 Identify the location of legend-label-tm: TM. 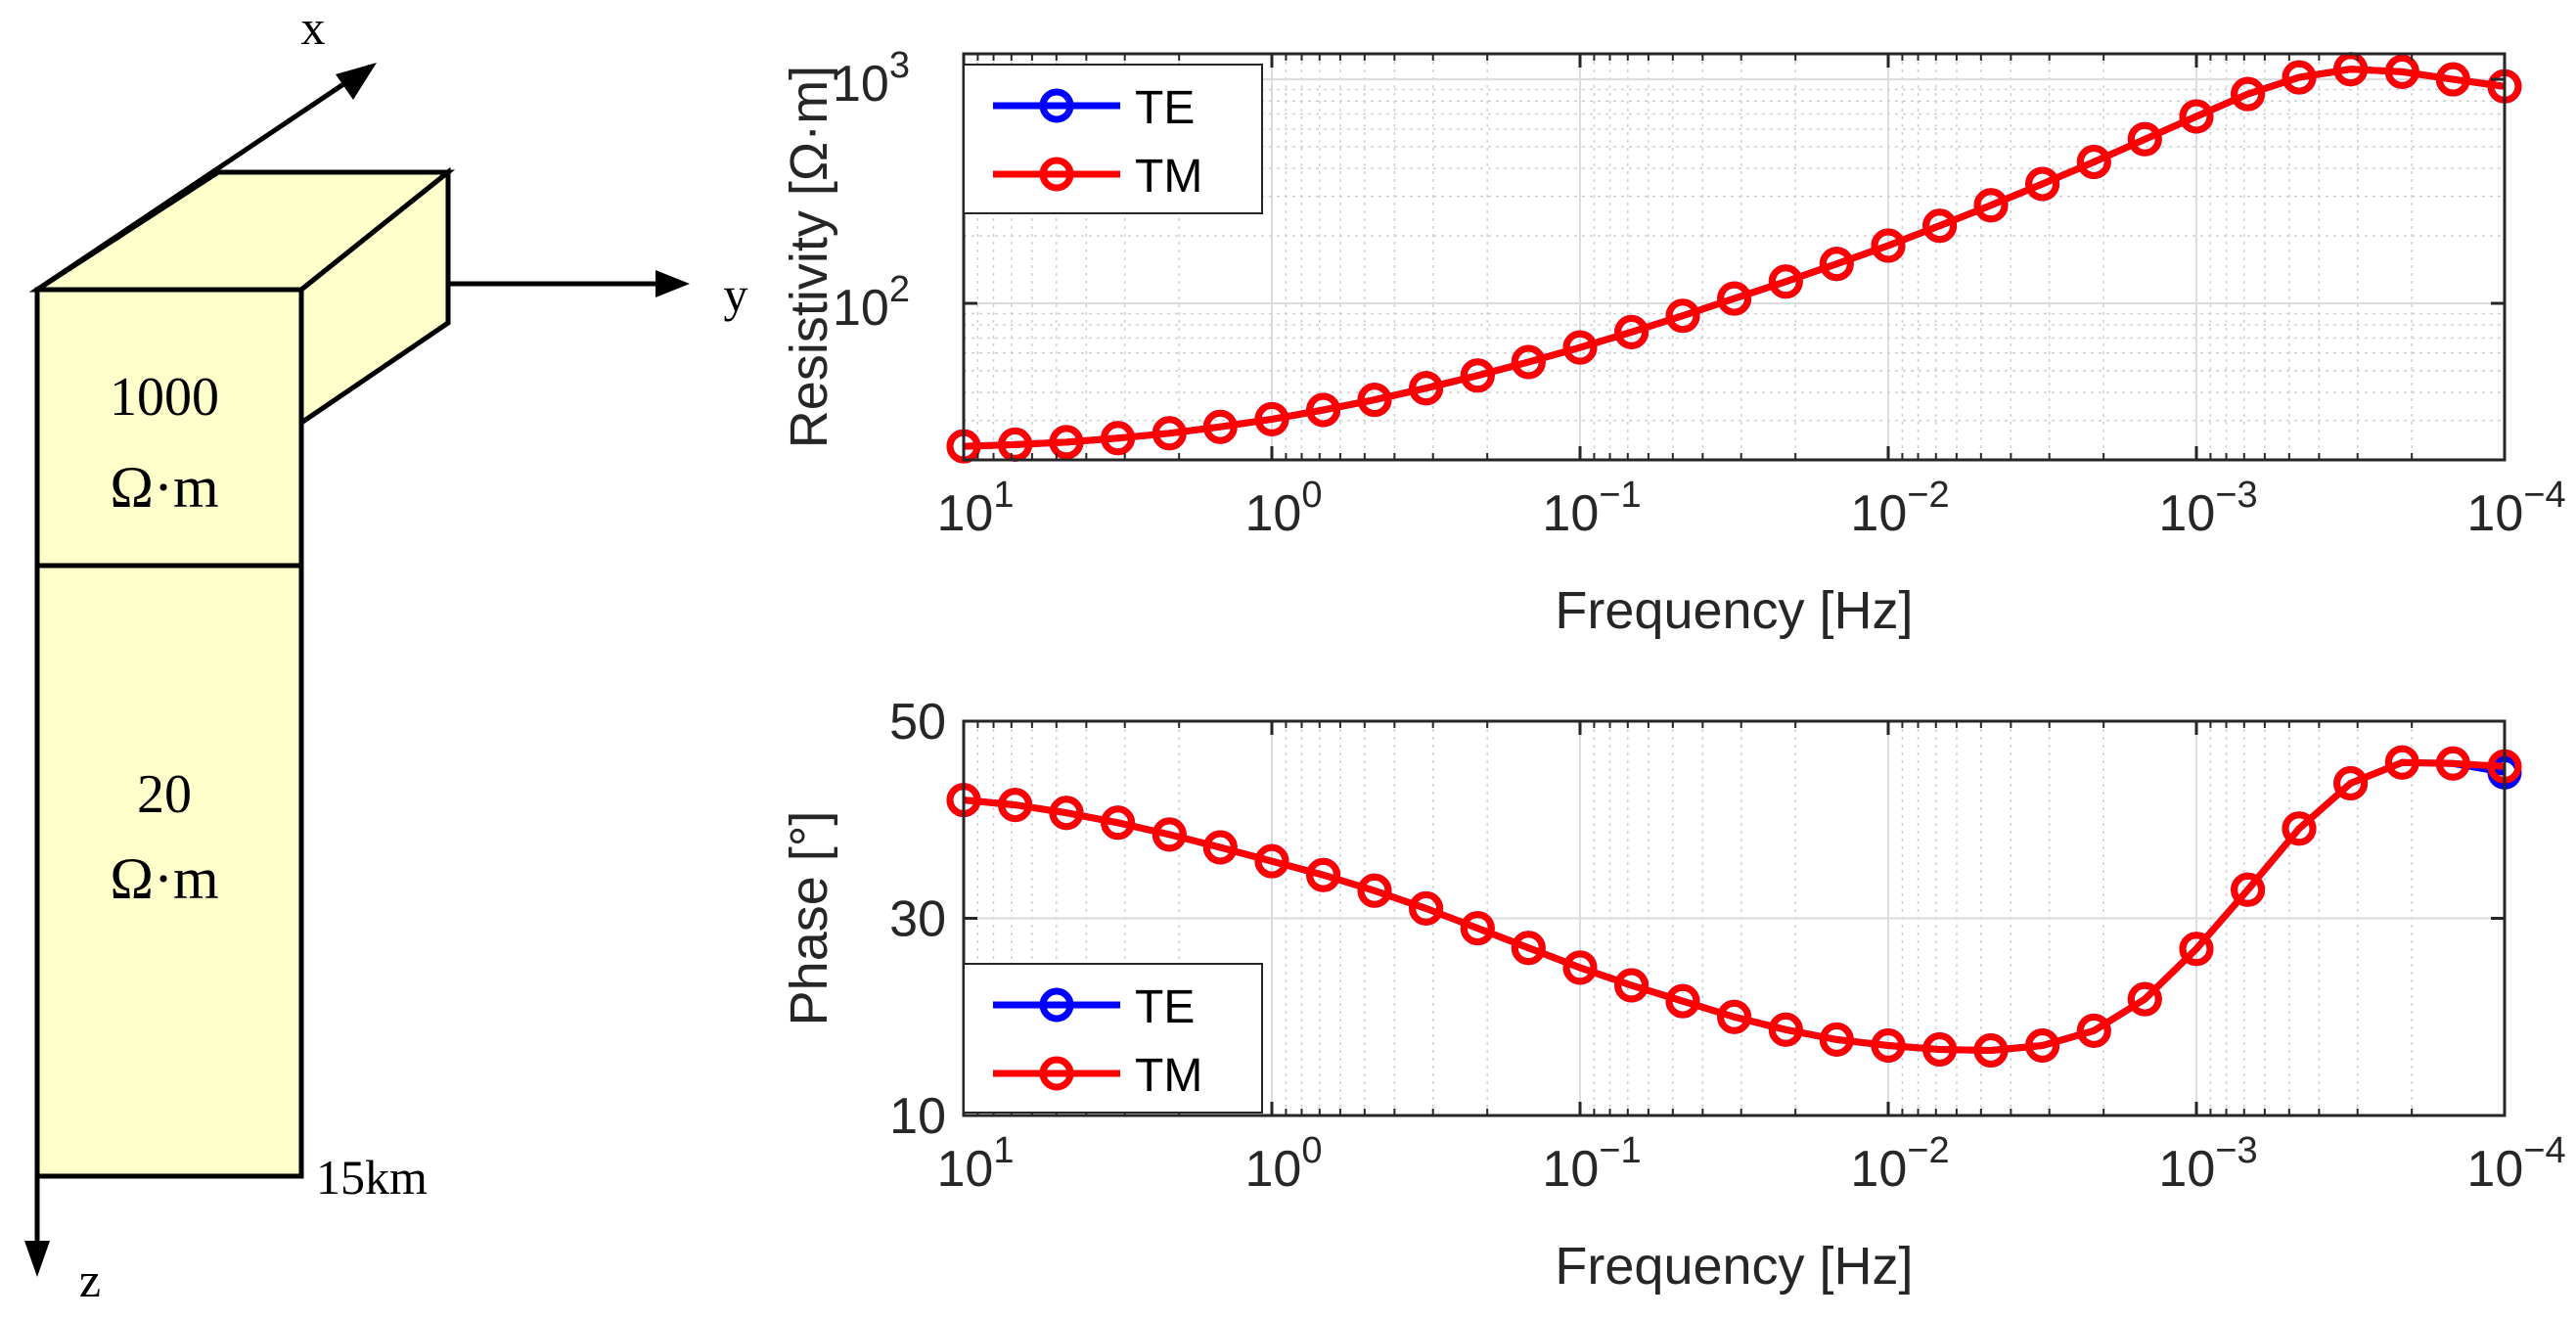
(1168, 177).